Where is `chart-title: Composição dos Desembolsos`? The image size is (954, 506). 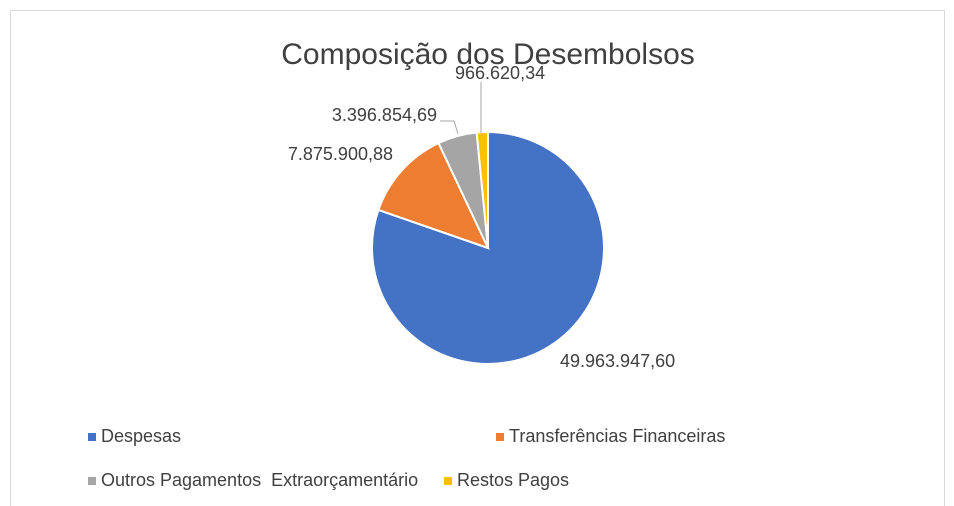 chart-title: Composição dos Desembolsos is located at coordinates (488, 54).